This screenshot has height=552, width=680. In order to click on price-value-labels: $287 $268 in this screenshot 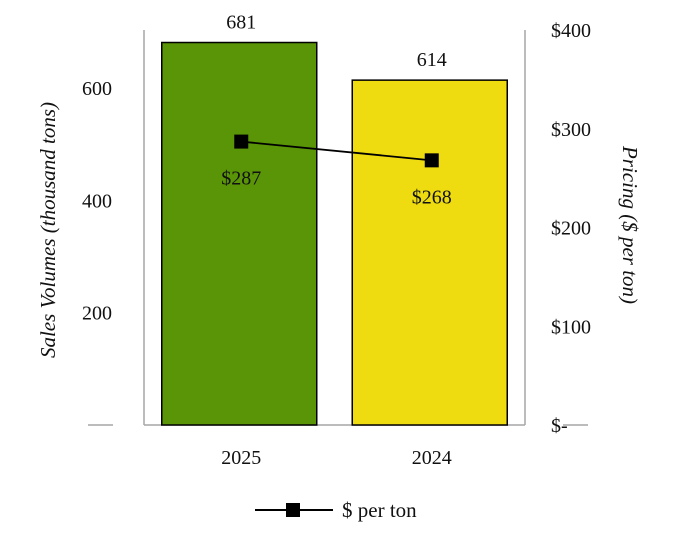, I will do `click(336, 188)`.